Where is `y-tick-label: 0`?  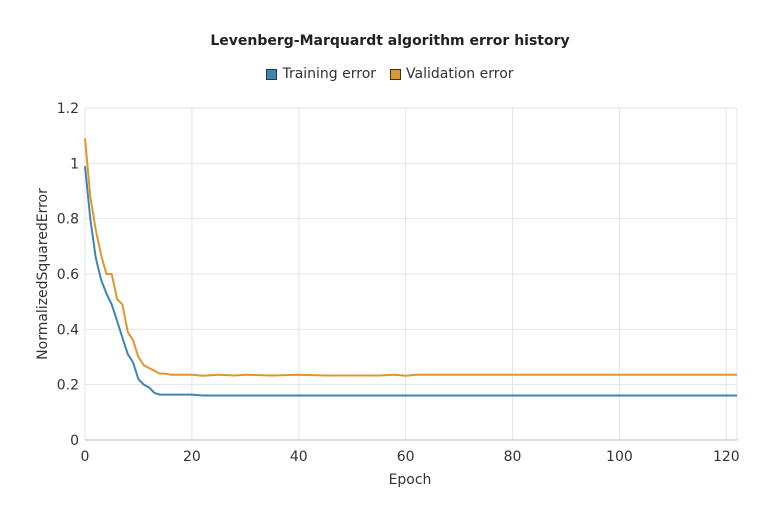 y-tick-label: 0 is located at coordinates (74, 441).